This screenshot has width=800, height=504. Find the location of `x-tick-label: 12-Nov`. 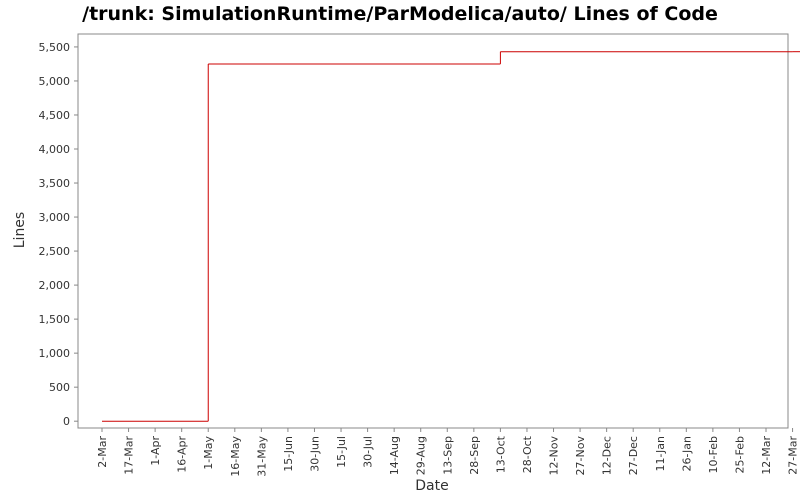

x-tick-label: 12-Nov is located at coordinates (554, 456).